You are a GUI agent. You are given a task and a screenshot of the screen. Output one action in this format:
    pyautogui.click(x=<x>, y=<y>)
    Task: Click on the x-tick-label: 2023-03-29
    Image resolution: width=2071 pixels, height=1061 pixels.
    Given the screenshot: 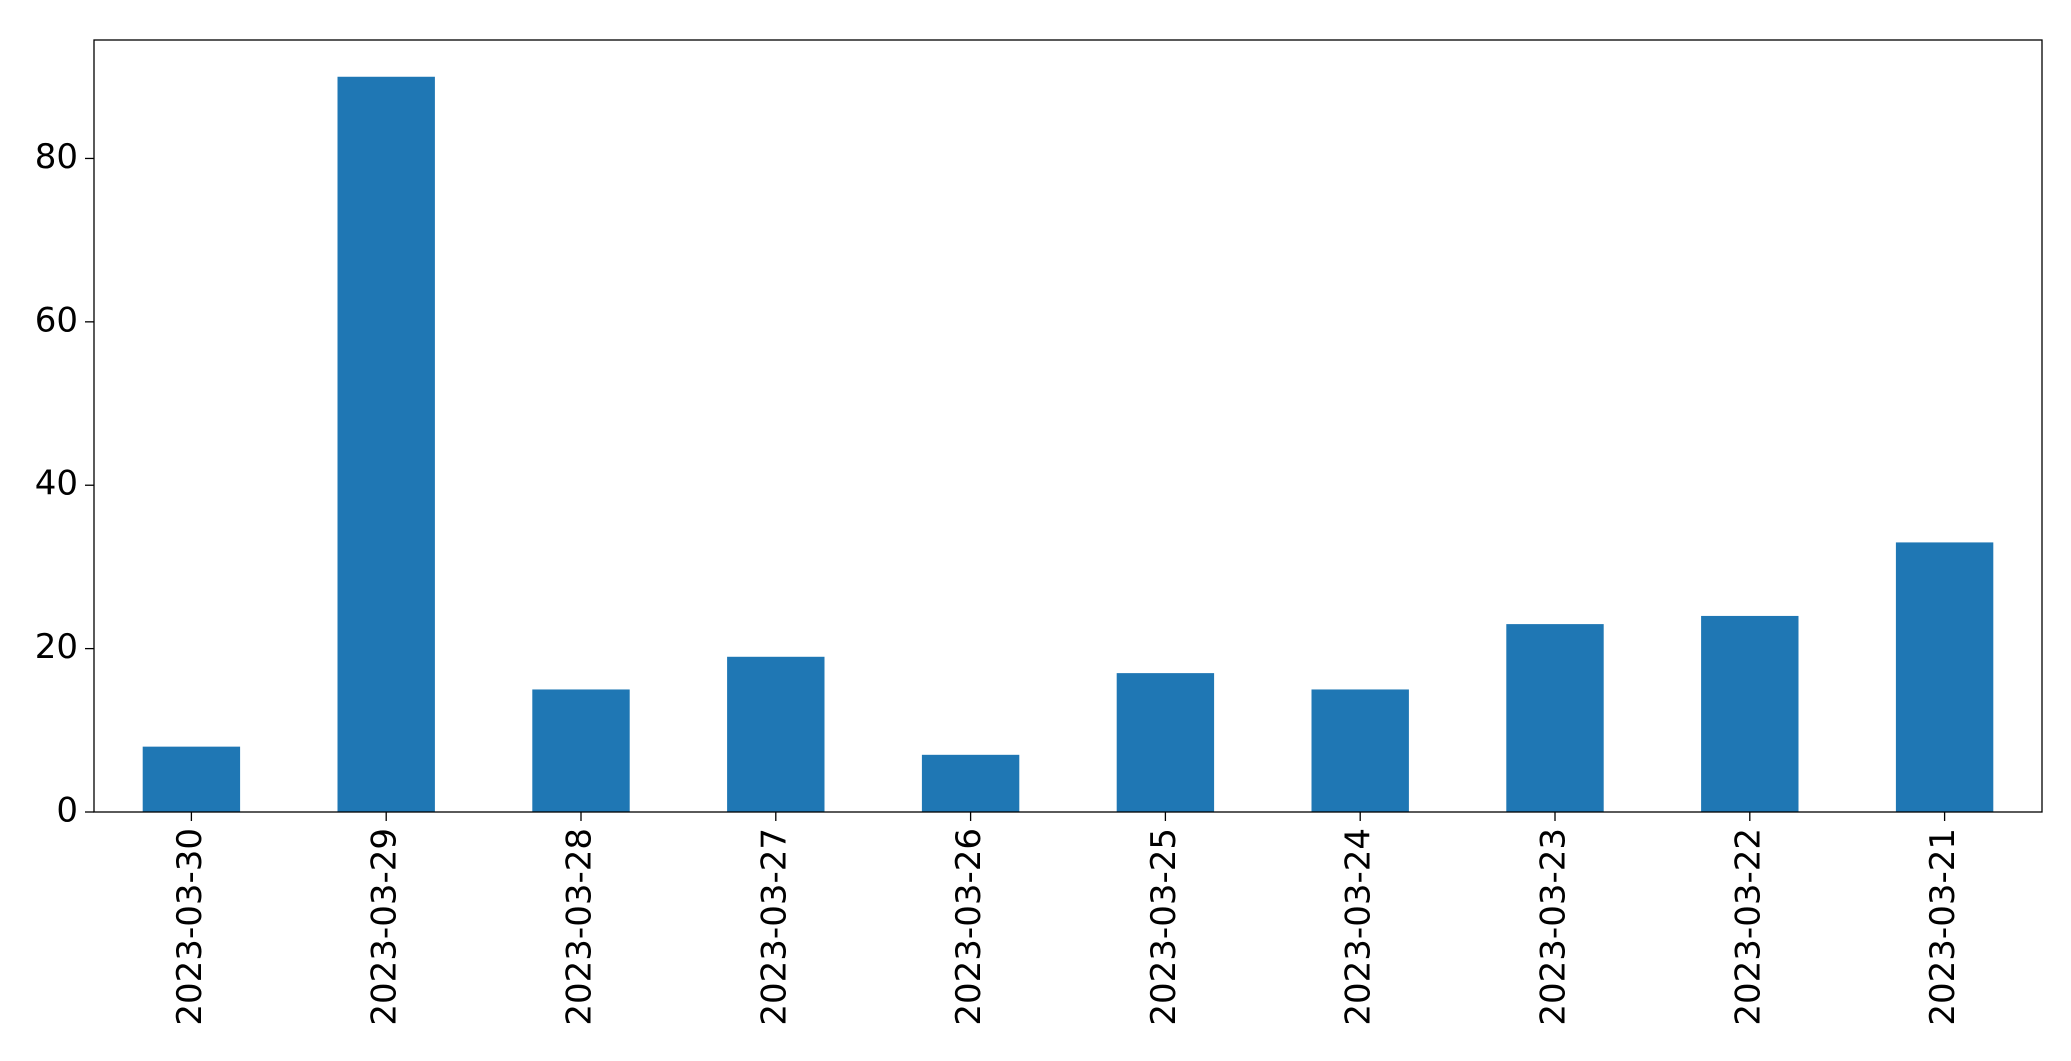 What is the action you would take?
    pyautogui.click(x=385, y=927)
    